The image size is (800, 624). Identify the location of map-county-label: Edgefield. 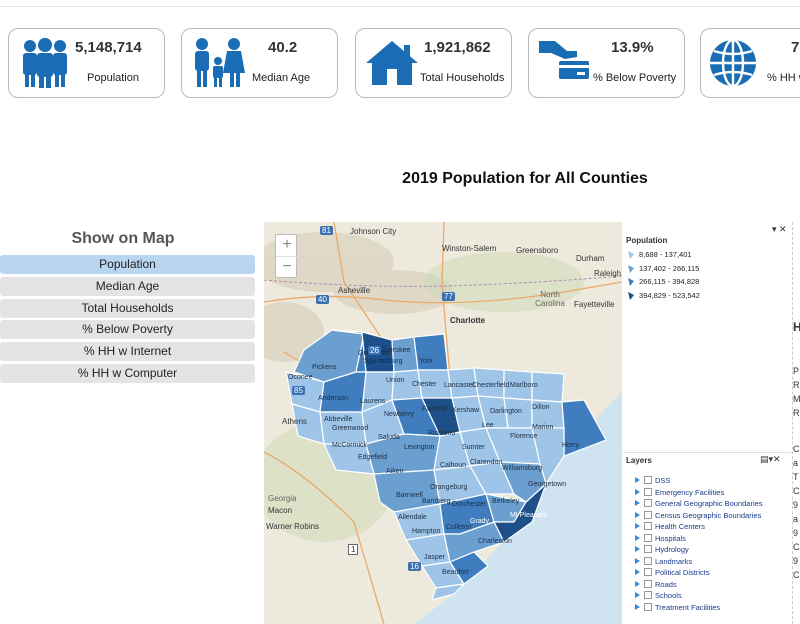
(373, 457).